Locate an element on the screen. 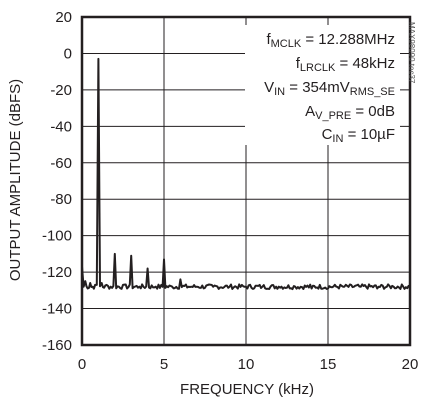  y-axis-label: OUTPUT AMPLITUDE (dBFS) is located at coordinates (15, 180).